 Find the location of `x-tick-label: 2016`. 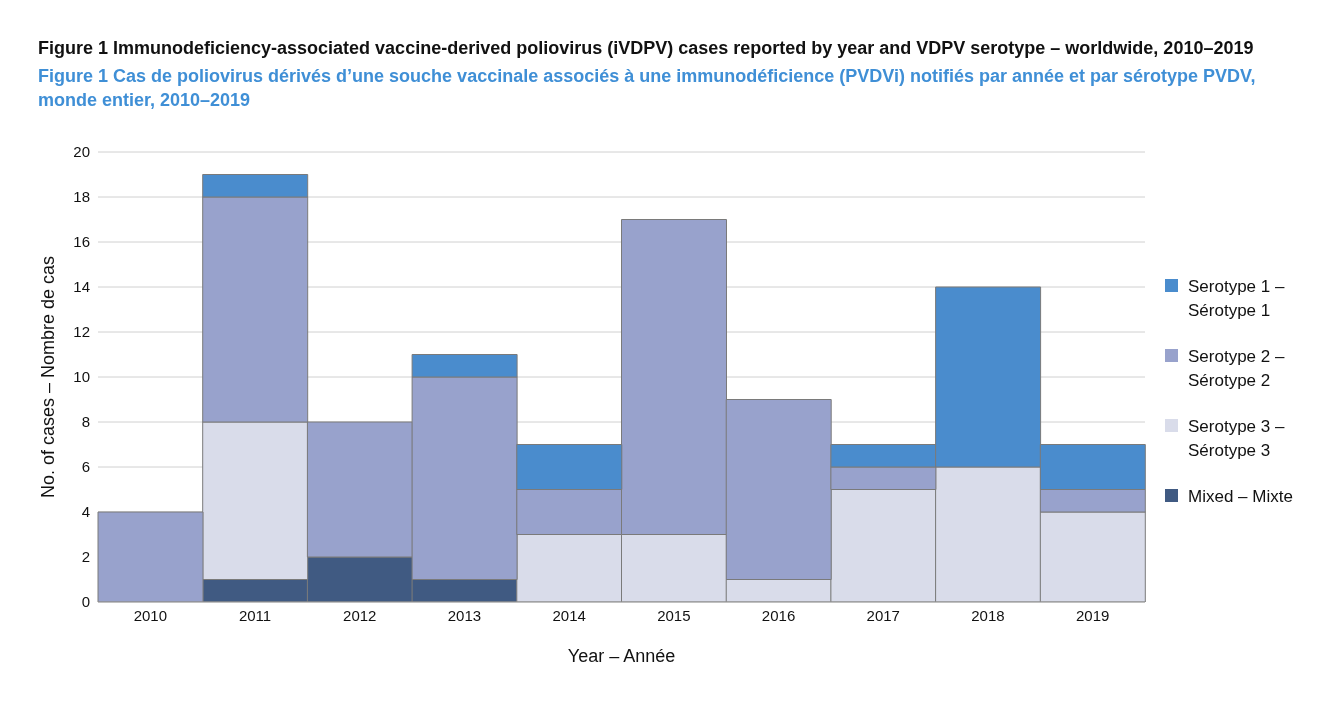

x-tick-label: 2016 is located at coordinates (778, 615).